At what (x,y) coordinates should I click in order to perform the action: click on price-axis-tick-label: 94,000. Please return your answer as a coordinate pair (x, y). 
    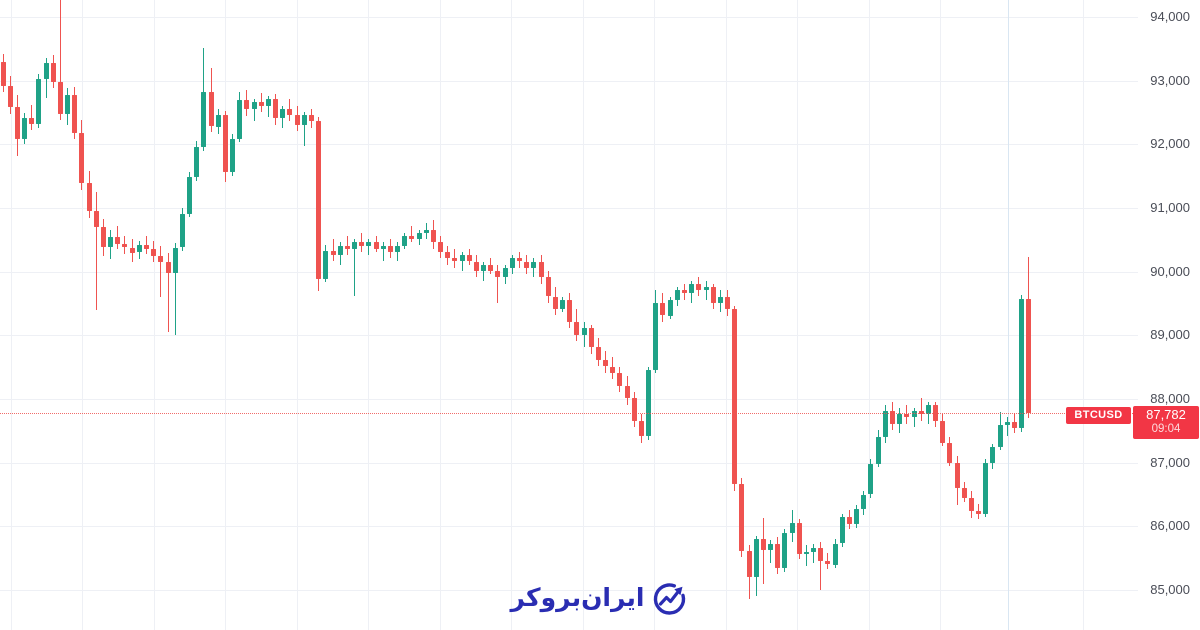
    Looking at the image, I should click on (1170, 16).